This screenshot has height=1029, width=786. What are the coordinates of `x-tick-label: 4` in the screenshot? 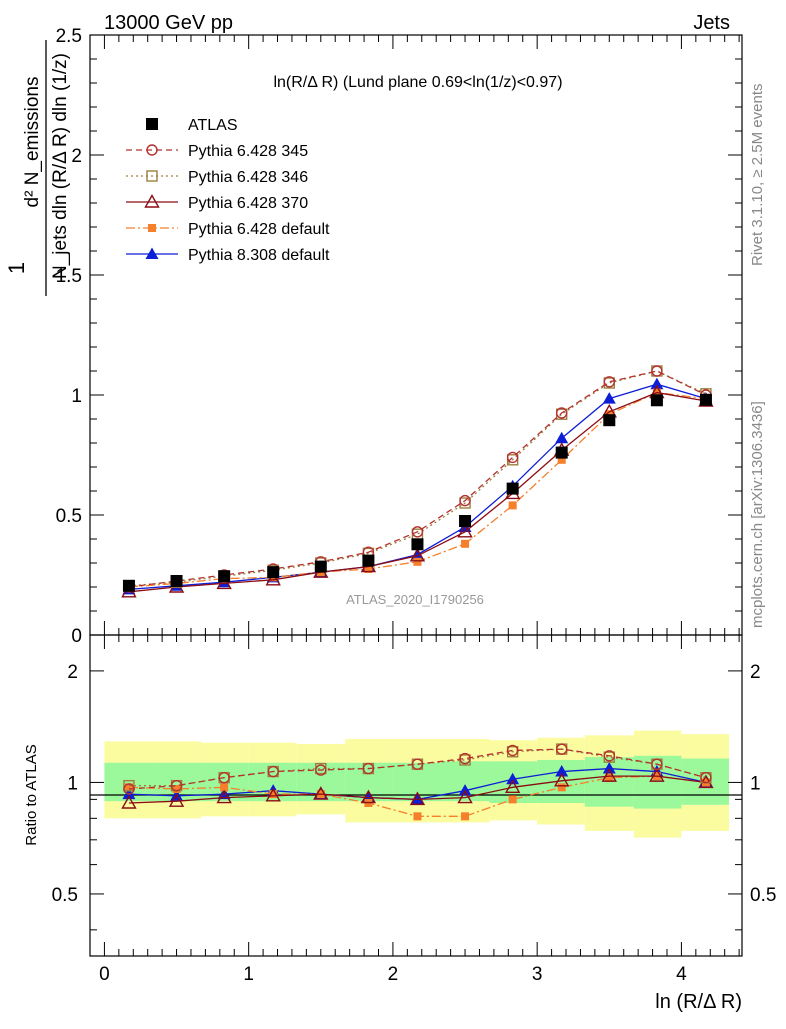 It's located at (681, 974).